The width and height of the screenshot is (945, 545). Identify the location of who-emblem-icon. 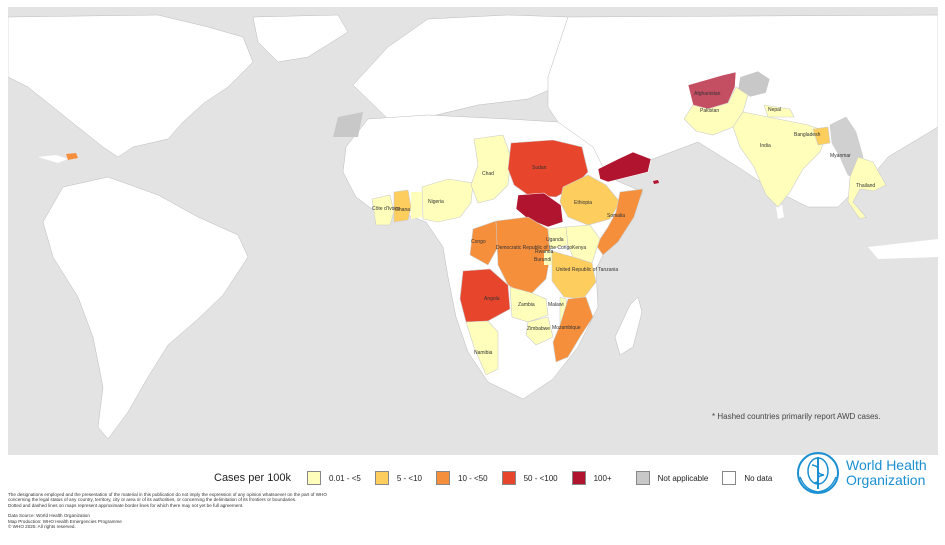
(818, 473).